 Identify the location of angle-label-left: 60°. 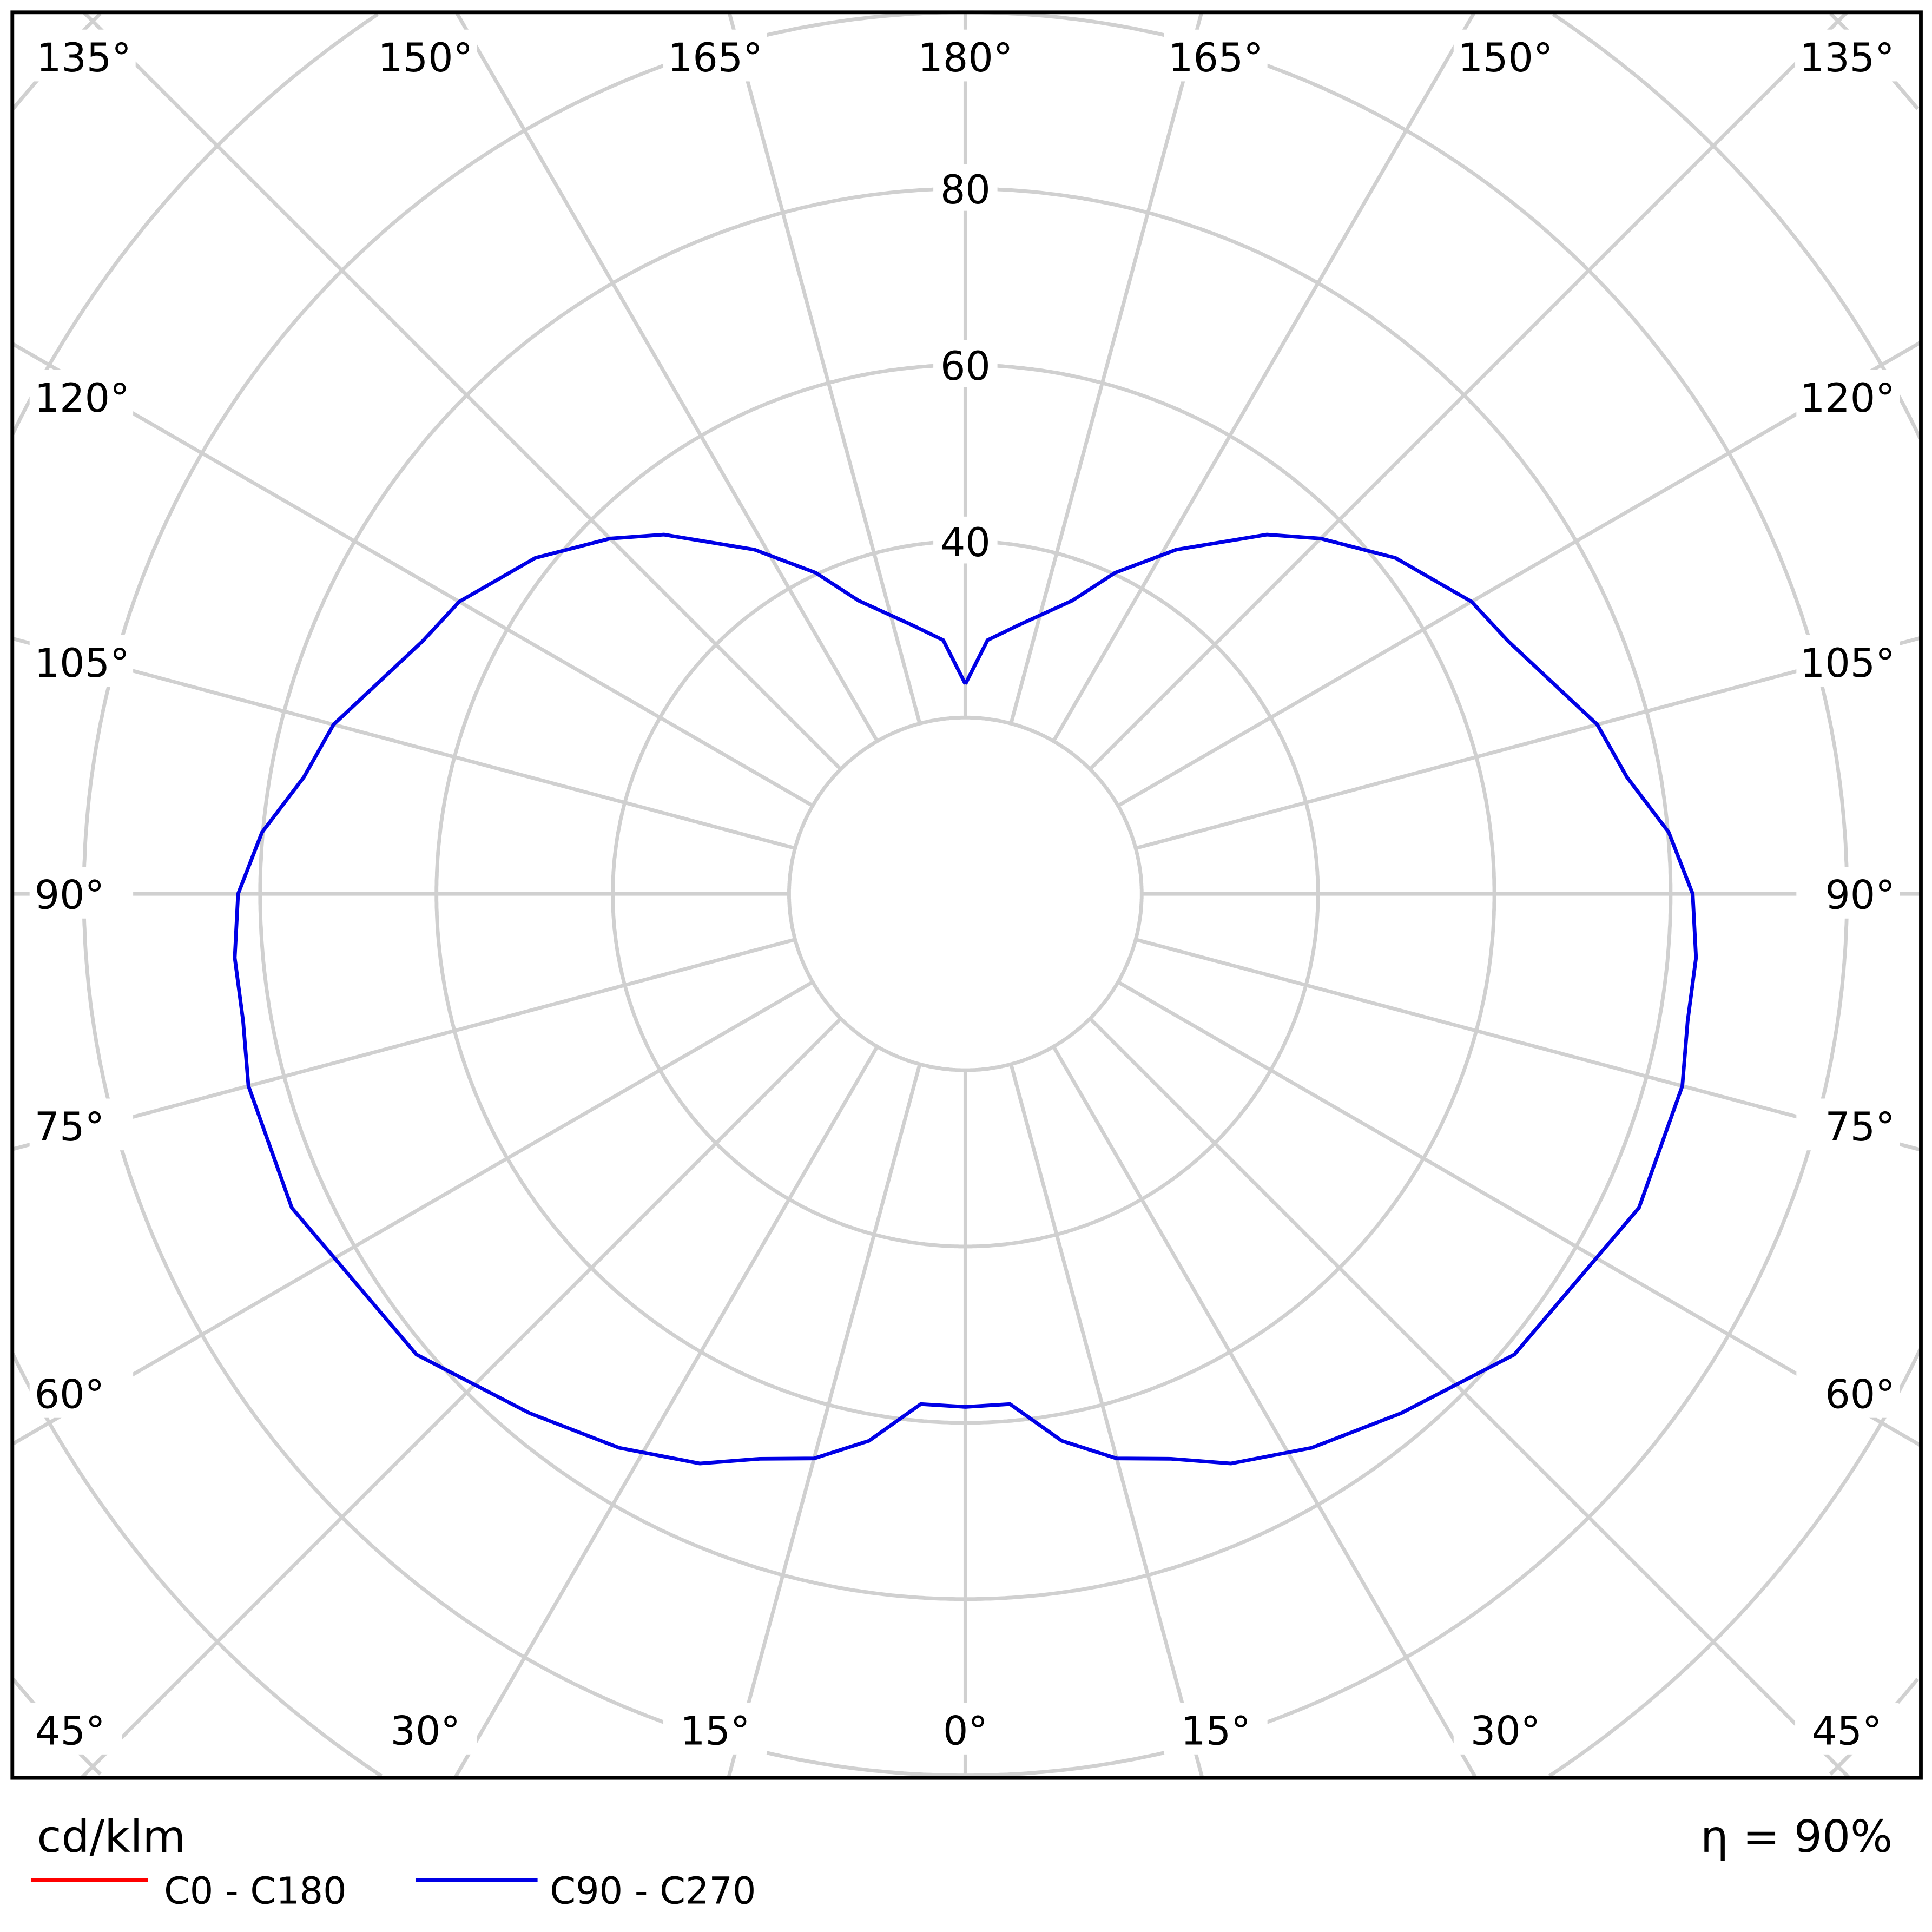
(69, 1394).